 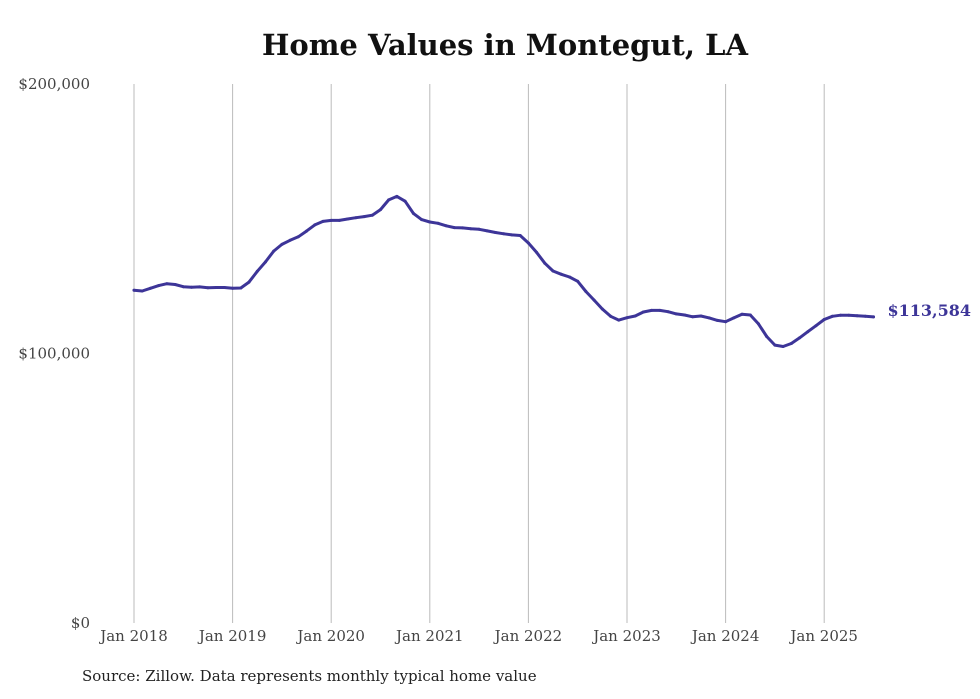 What do you see at coordinates (725, 636) in the screenshot?
I see `x-tick-label: Jan 2024` at bounding box center [725, 636].